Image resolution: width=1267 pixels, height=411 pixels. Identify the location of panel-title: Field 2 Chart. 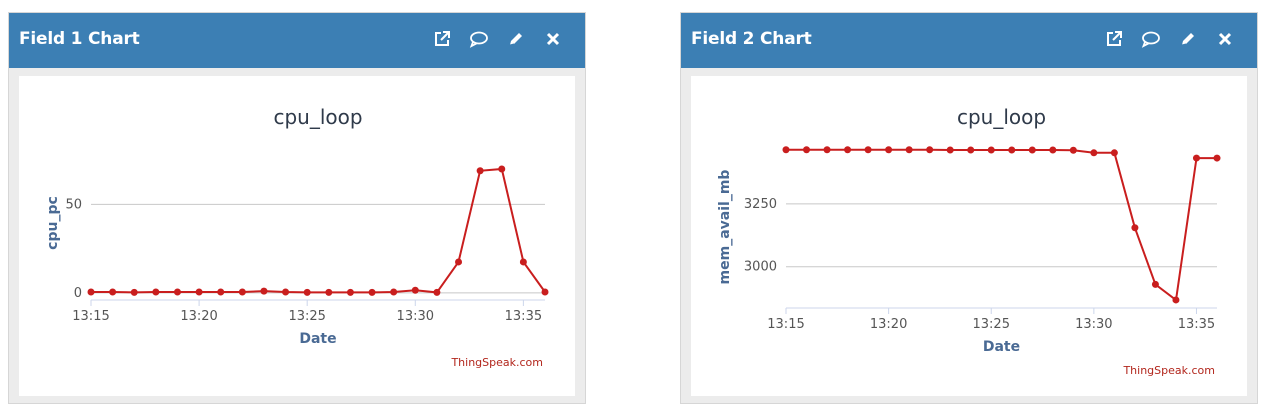
(751, 39).